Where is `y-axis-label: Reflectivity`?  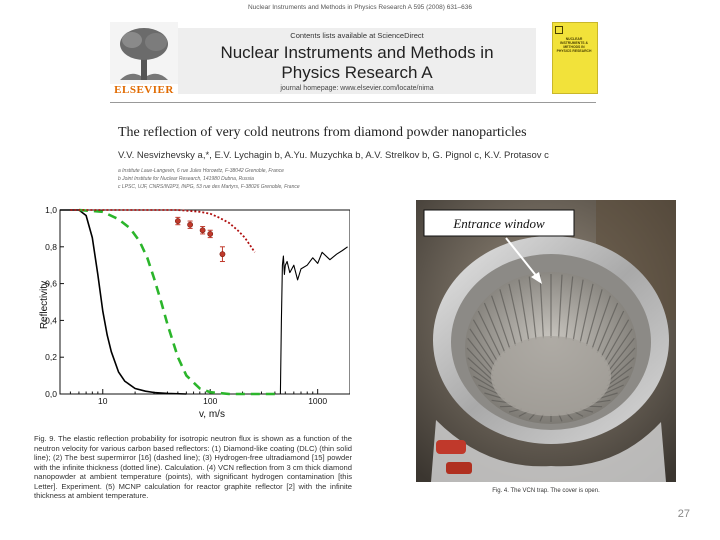
y-axis-label: Reflectivity is located at coordinates (44, 305).